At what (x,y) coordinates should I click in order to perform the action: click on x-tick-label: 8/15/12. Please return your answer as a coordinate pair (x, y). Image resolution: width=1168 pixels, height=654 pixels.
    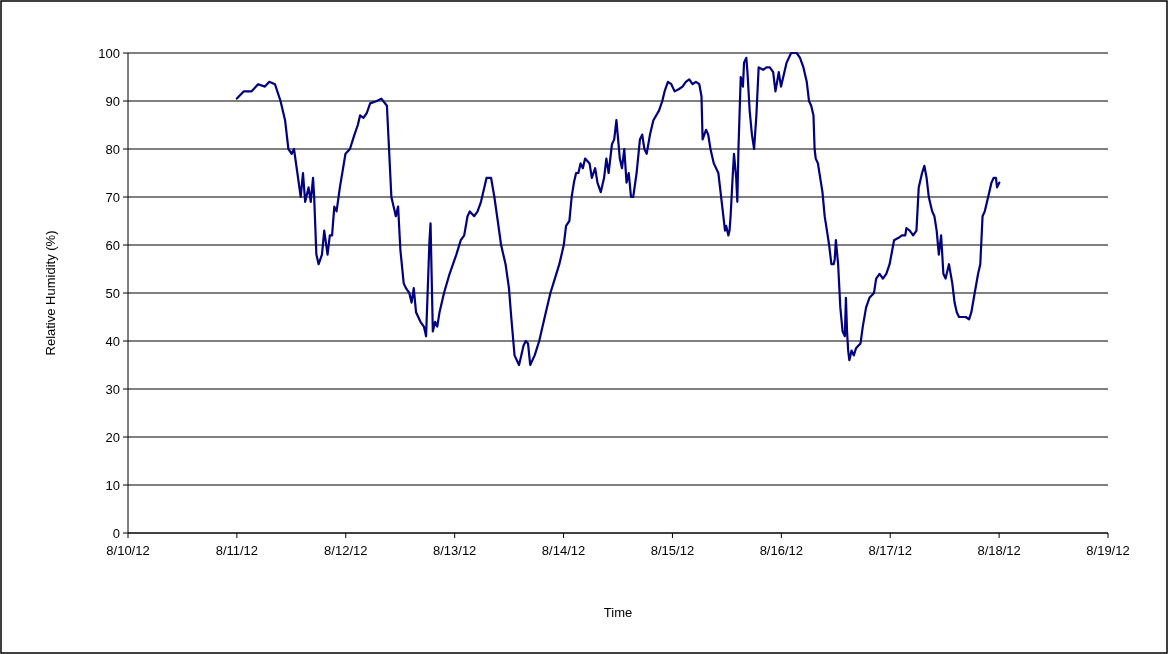
    Looking at the image, I should click on (672, 550).